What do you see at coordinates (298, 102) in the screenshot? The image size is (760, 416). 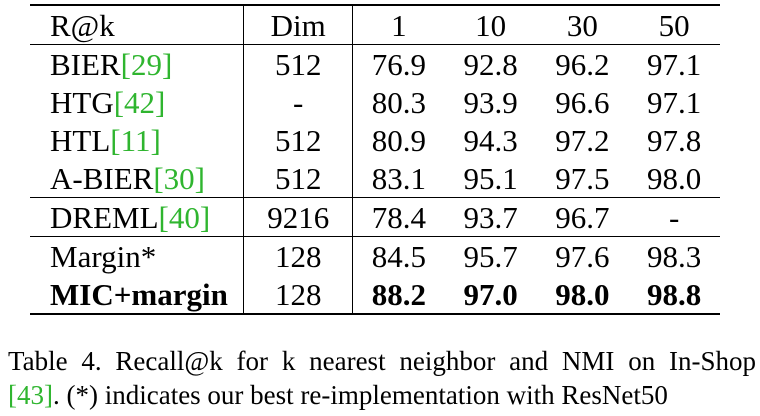 I see `dim-cell: -` at bounding box center [298, 102].